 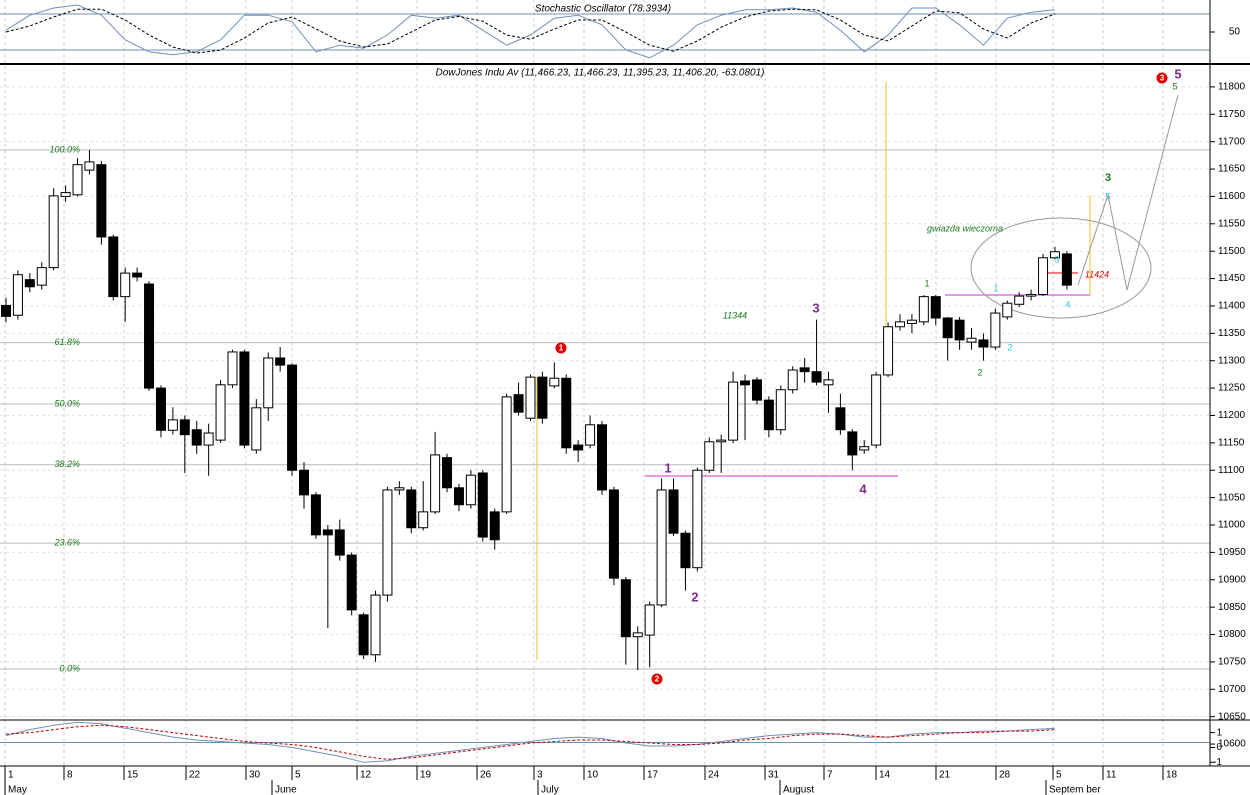 What do you see at coordinates (657, 679) in the screenshot?
I see `wave-marker-label: 2` at bounding box center [657, 679].